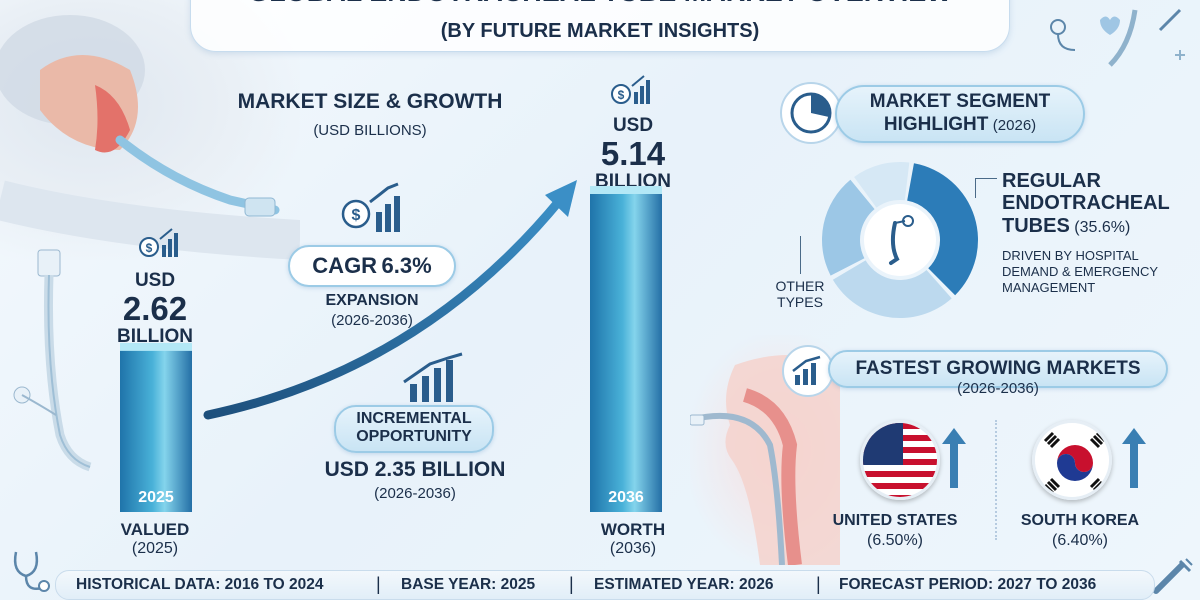  I want to click on tube-icon, so click(901, 240).